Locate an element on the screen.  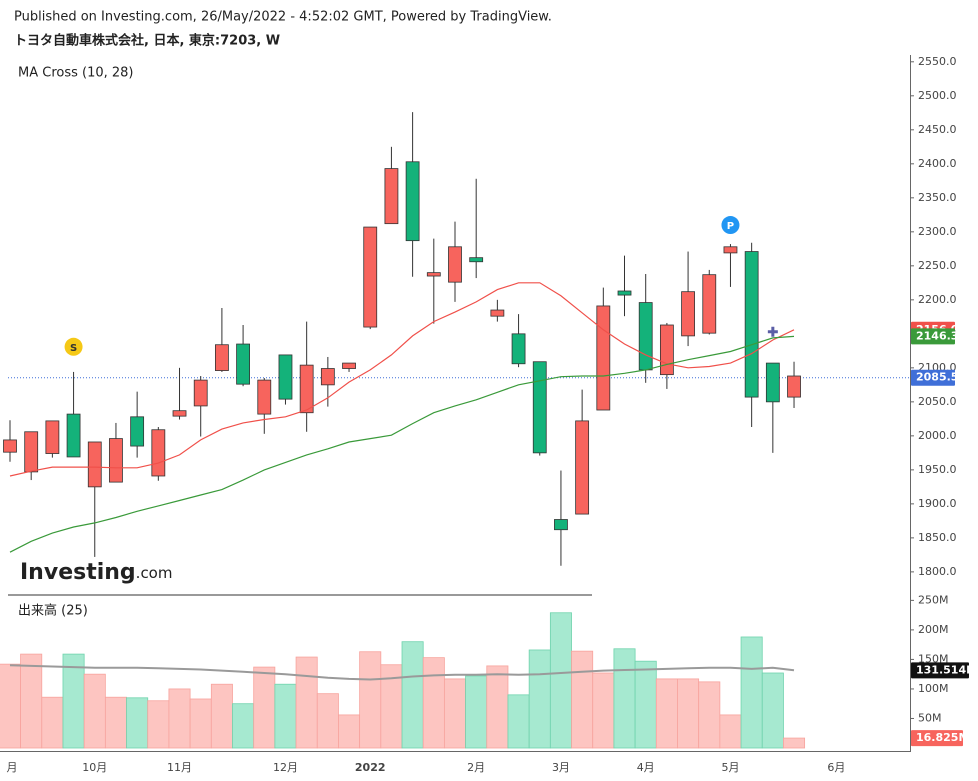
y-tick-label: 2200.0 is located at coordinates (937, 299).